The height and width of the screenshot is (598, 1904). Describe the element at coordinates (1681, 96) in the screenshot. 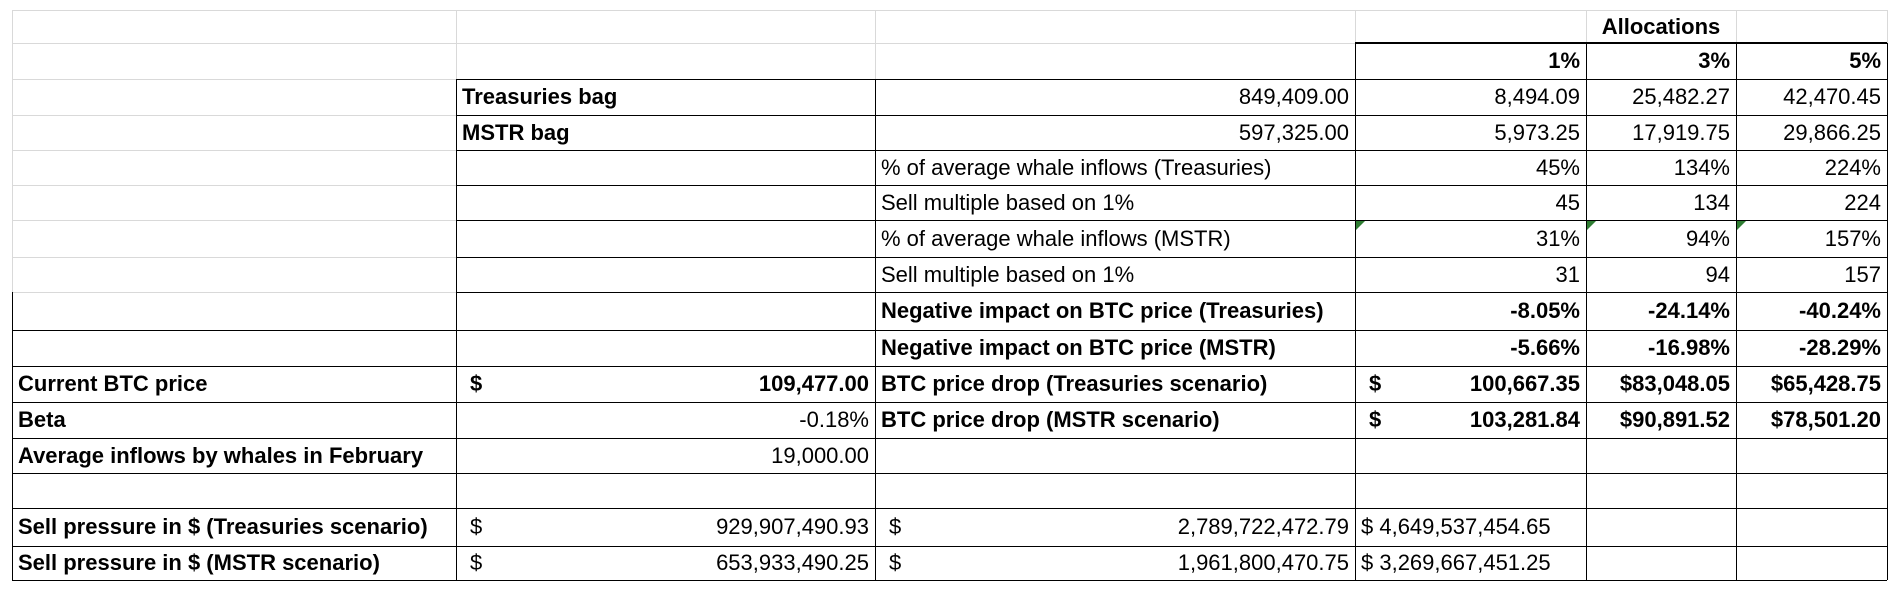

I see `treasuries-bag-3pct: 25,482.27` at that location.